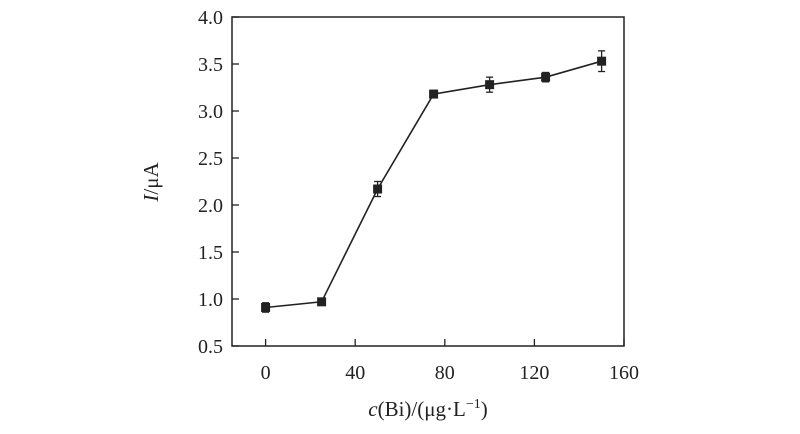  I want to click on y-axis-label-unit: /μA, so click(151, 178).